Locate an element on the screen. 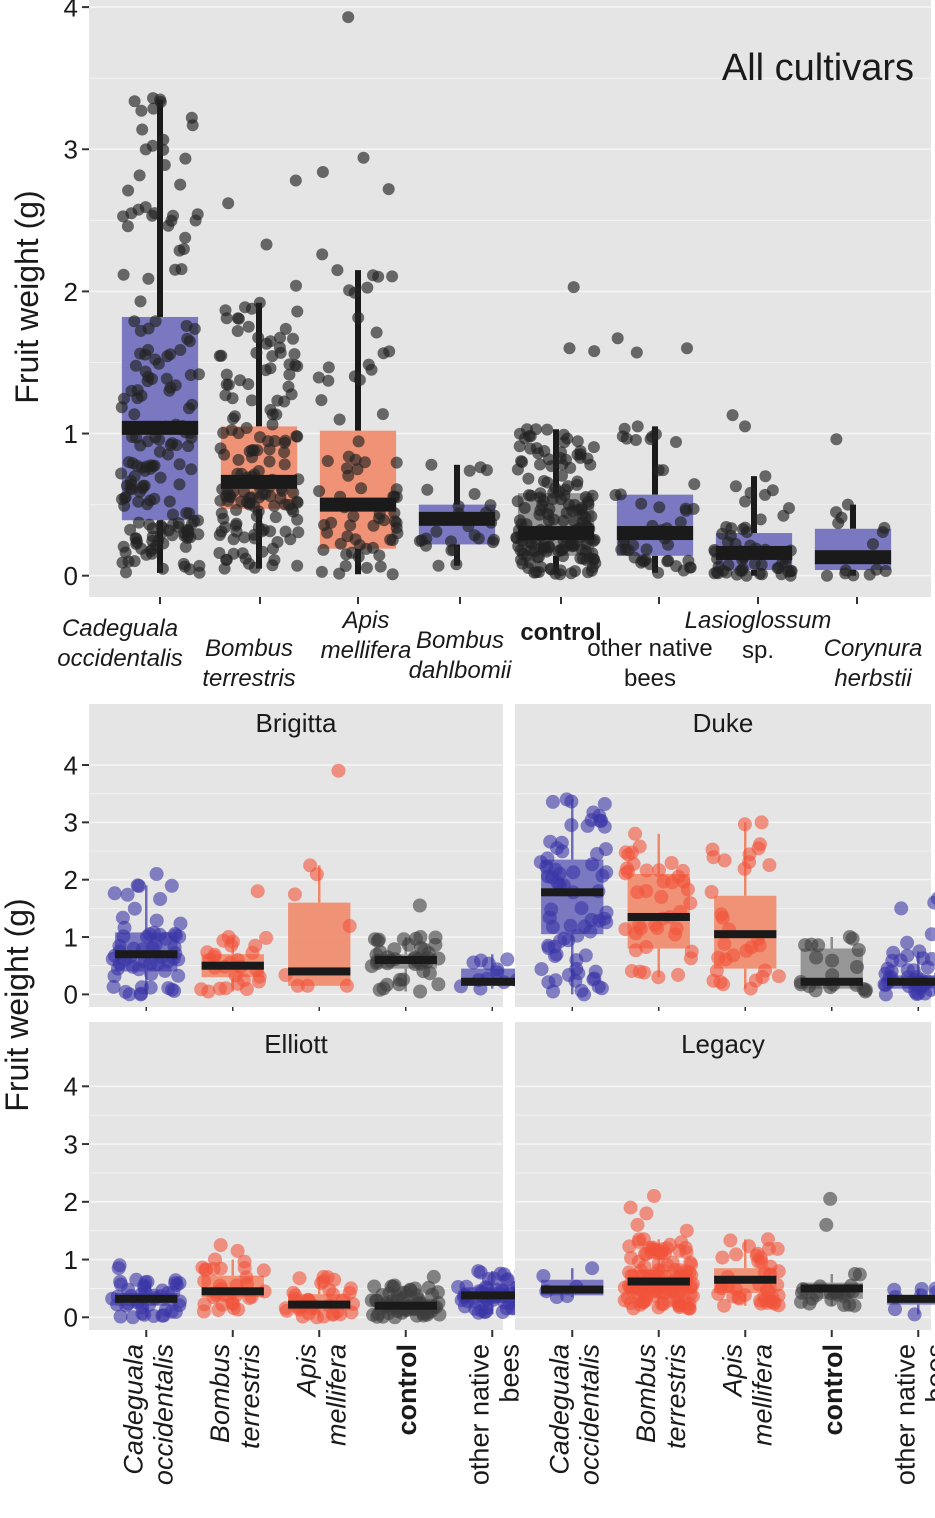  top-x-tick-label: Corynura herbstii is located at coordinates (873, 663).